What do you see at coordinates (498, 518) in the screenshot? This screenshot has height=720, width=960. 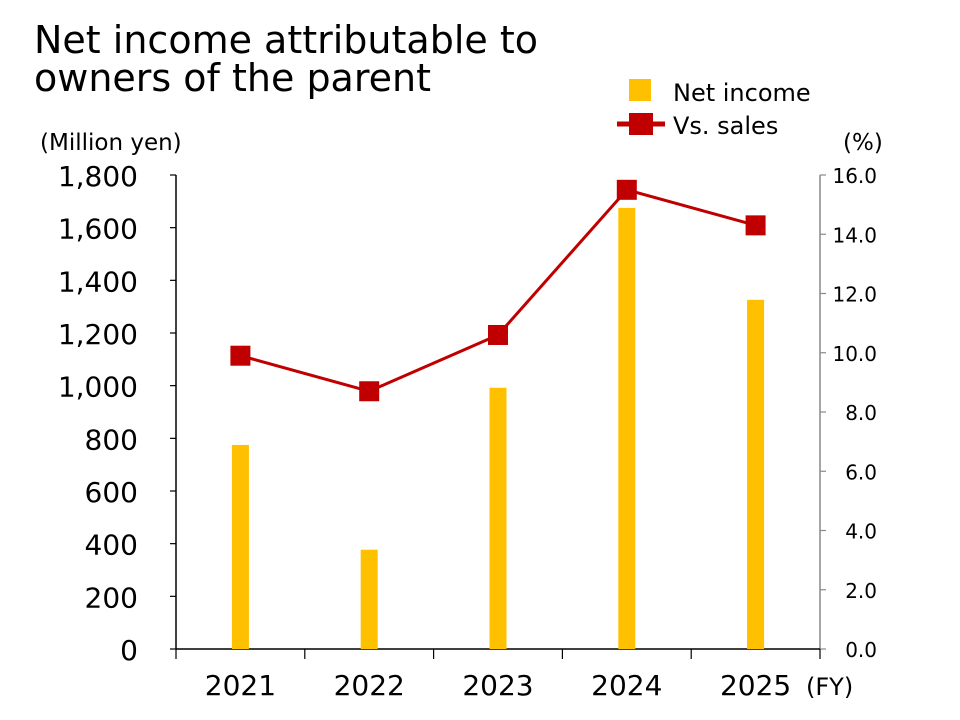 I see `bar-2023` at bounding box center [498, 518].